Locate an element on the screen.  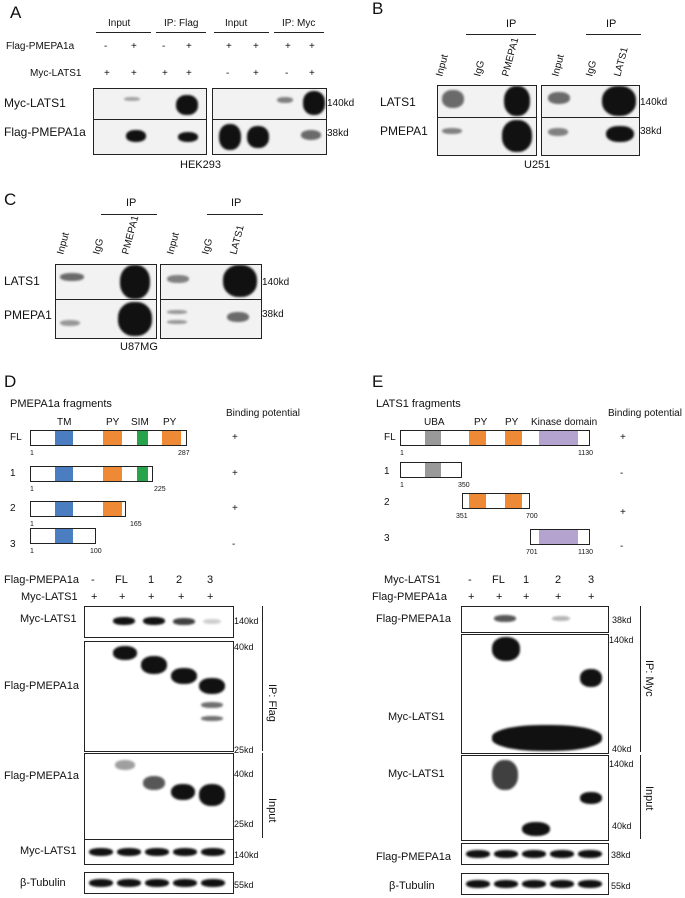
fragment-start: 351 is located at coordinates (462, 516).